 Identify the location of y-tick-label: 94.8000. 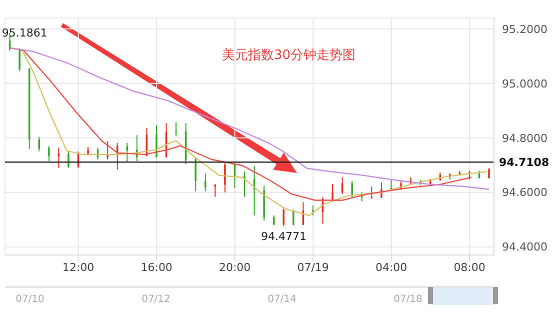
(525, 138).